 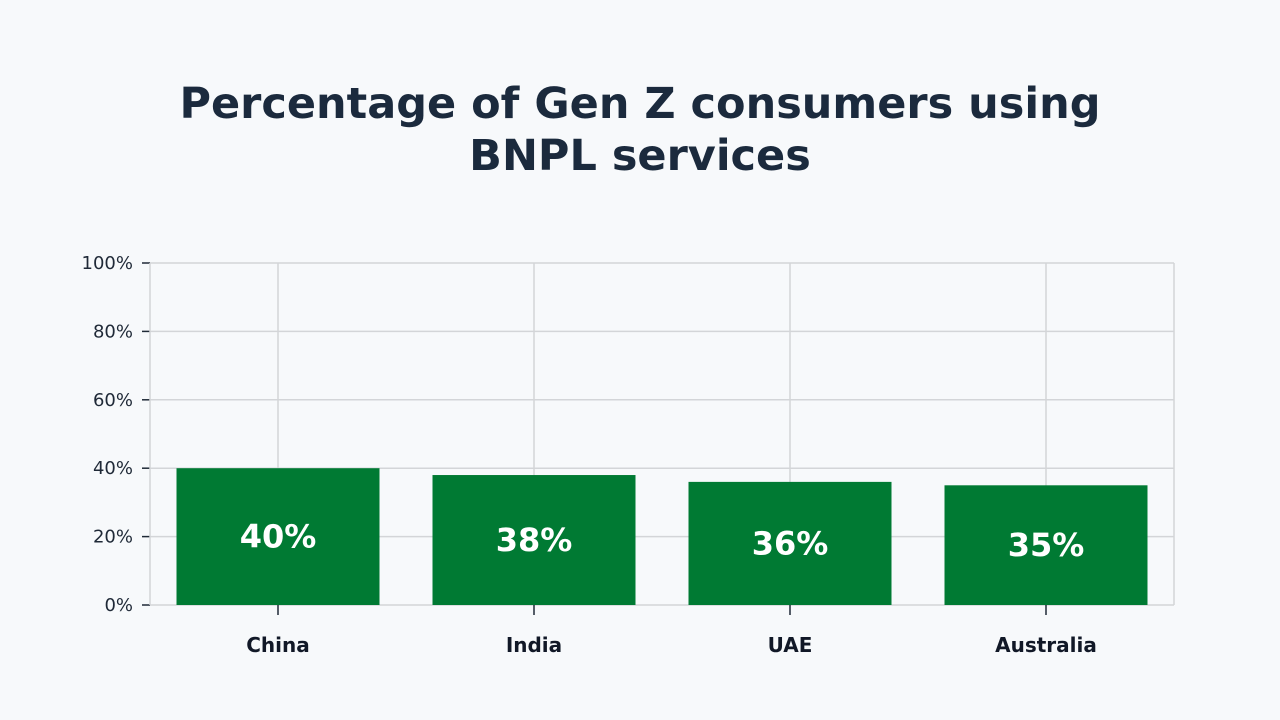 What do you see at coordinates (640, 156) in the screenshot?
I see `chart-title-line-2: BNPL services` at bounding box center [640, 156].